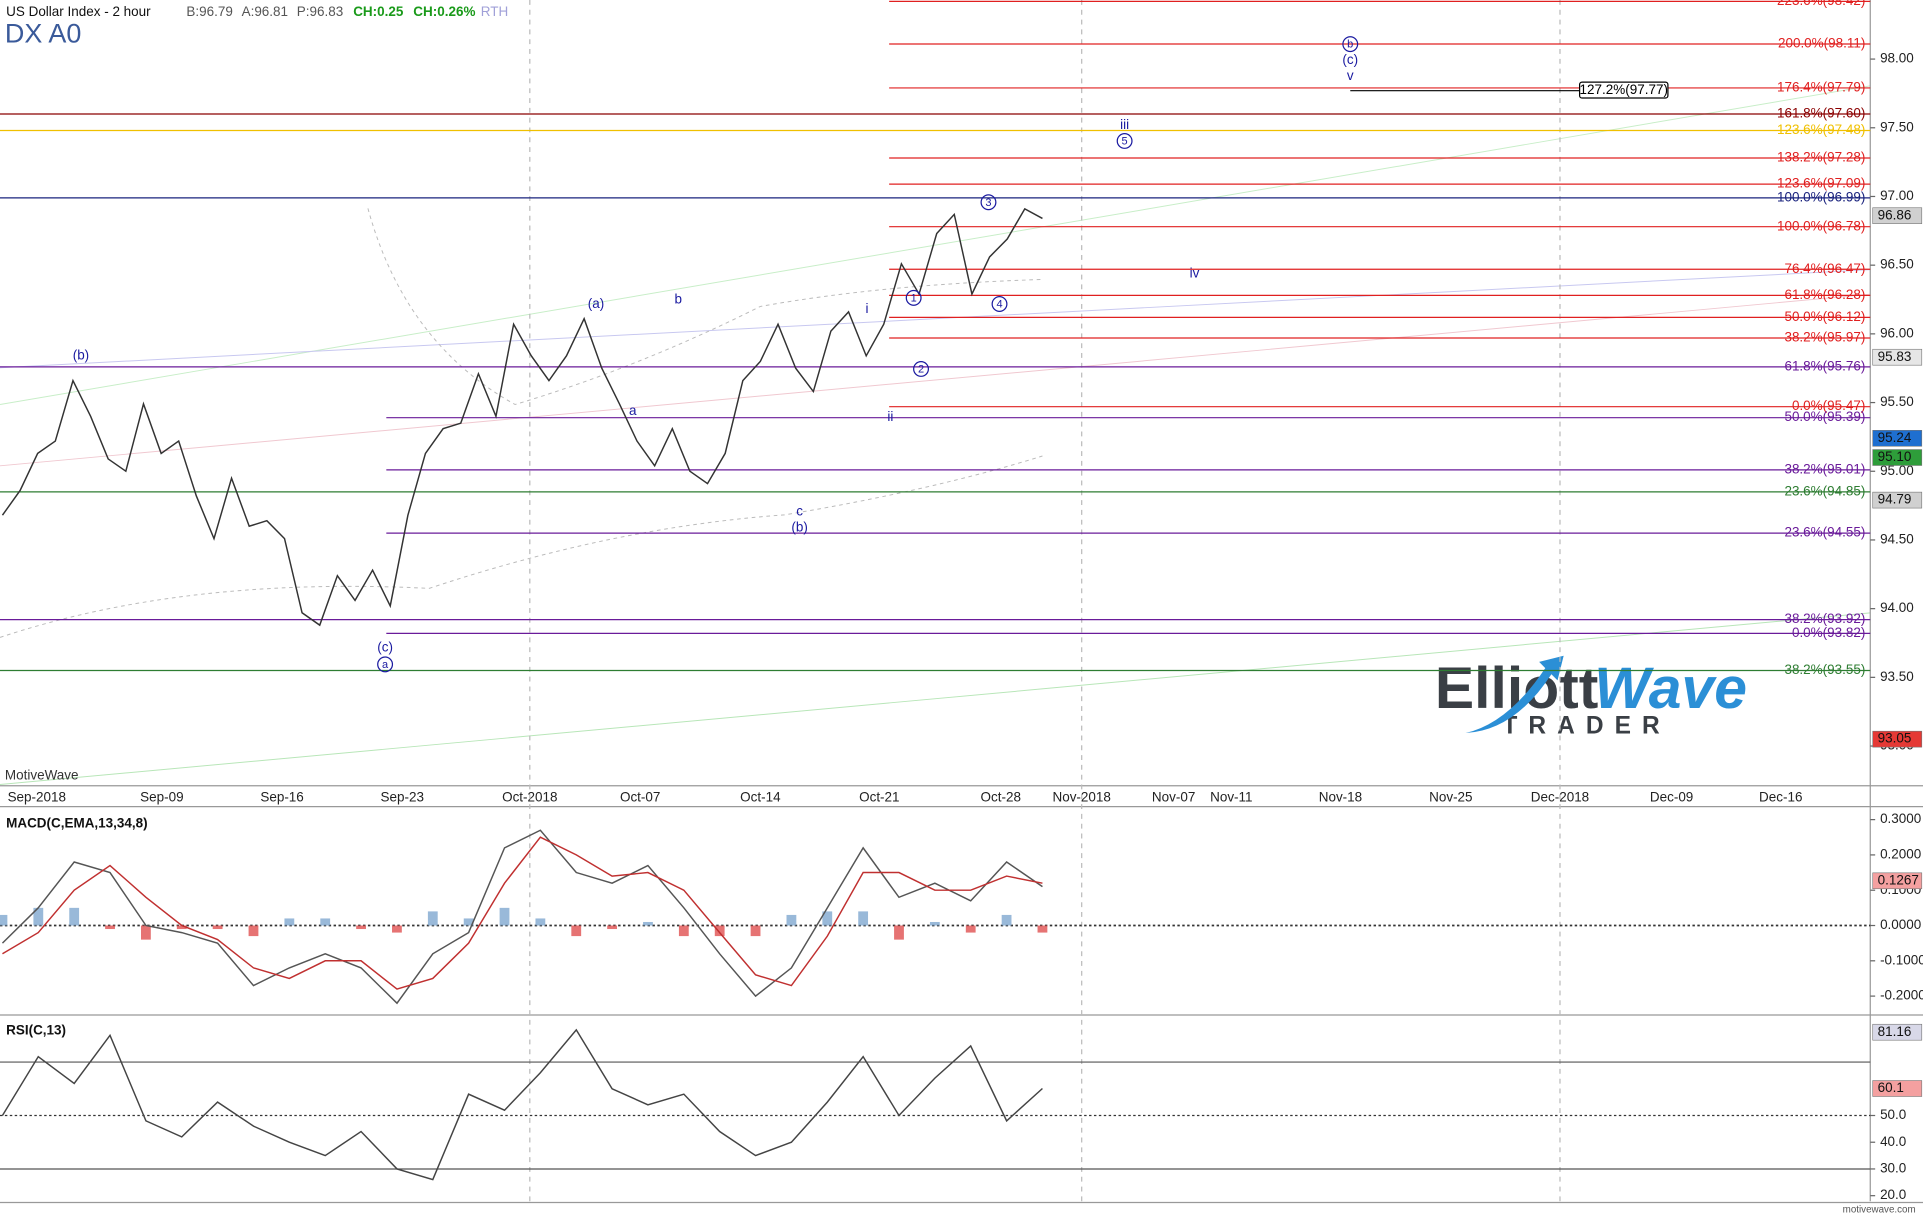 This screenshot has width=1923, height=1216. What do you see at coordinates (1231, 797) in the screenshot?
I see `x-tick-label: Nov-11` at bounding box center [1231, 797].